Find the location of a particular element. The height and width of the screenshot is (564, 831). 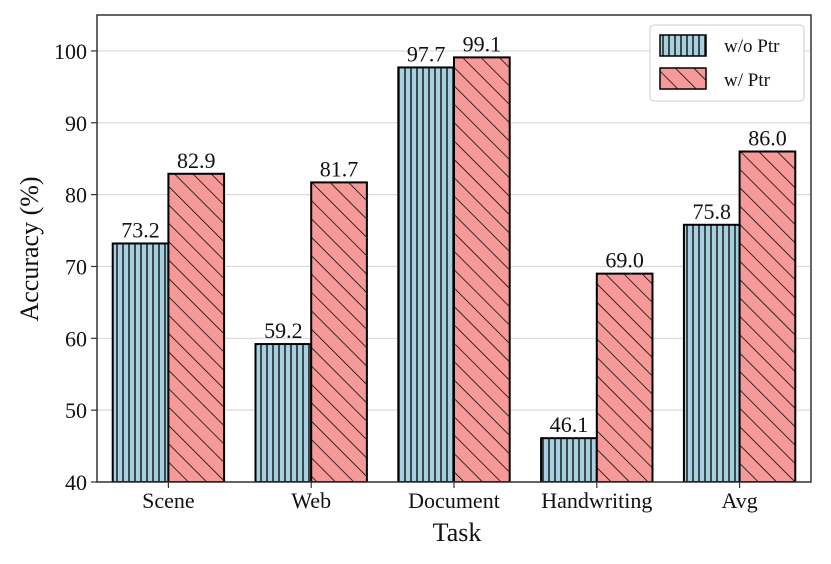

x-tick-label: Web is located at coordinates (311, 500).